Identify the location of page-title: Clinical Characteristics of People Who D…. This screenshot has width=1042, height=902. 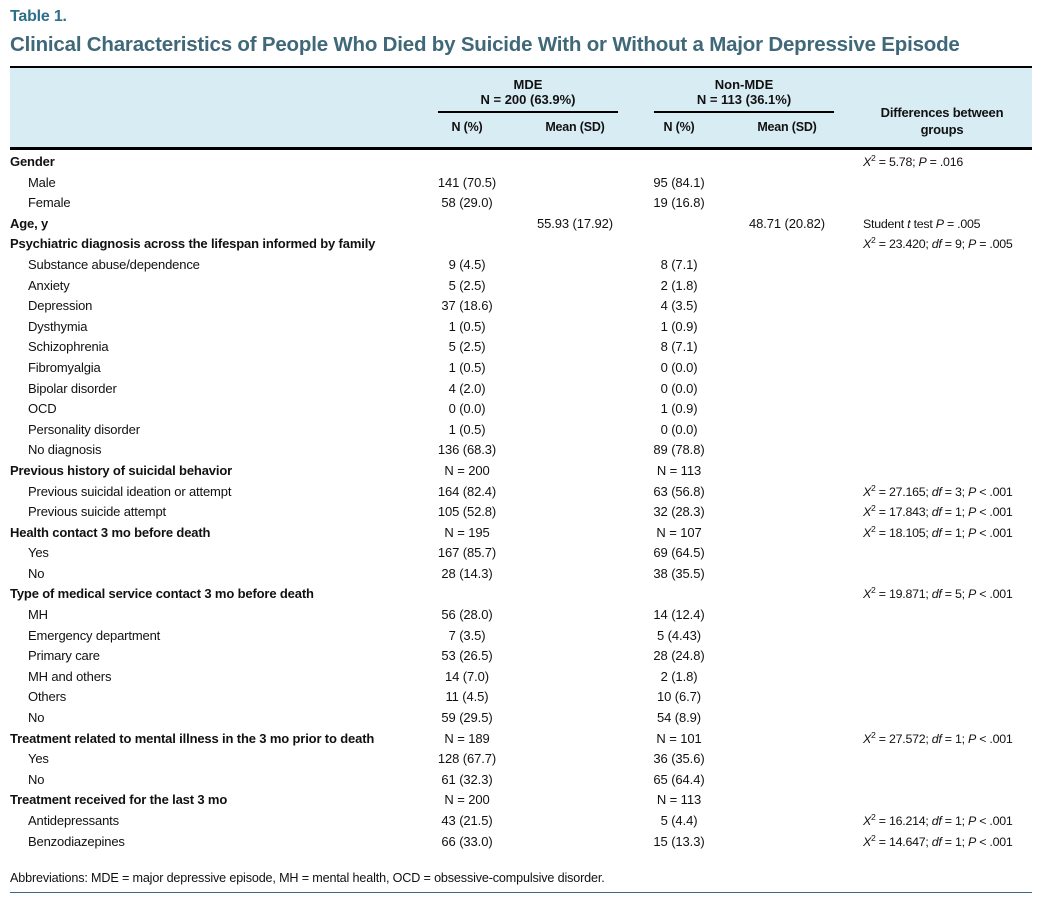
(485, 44).